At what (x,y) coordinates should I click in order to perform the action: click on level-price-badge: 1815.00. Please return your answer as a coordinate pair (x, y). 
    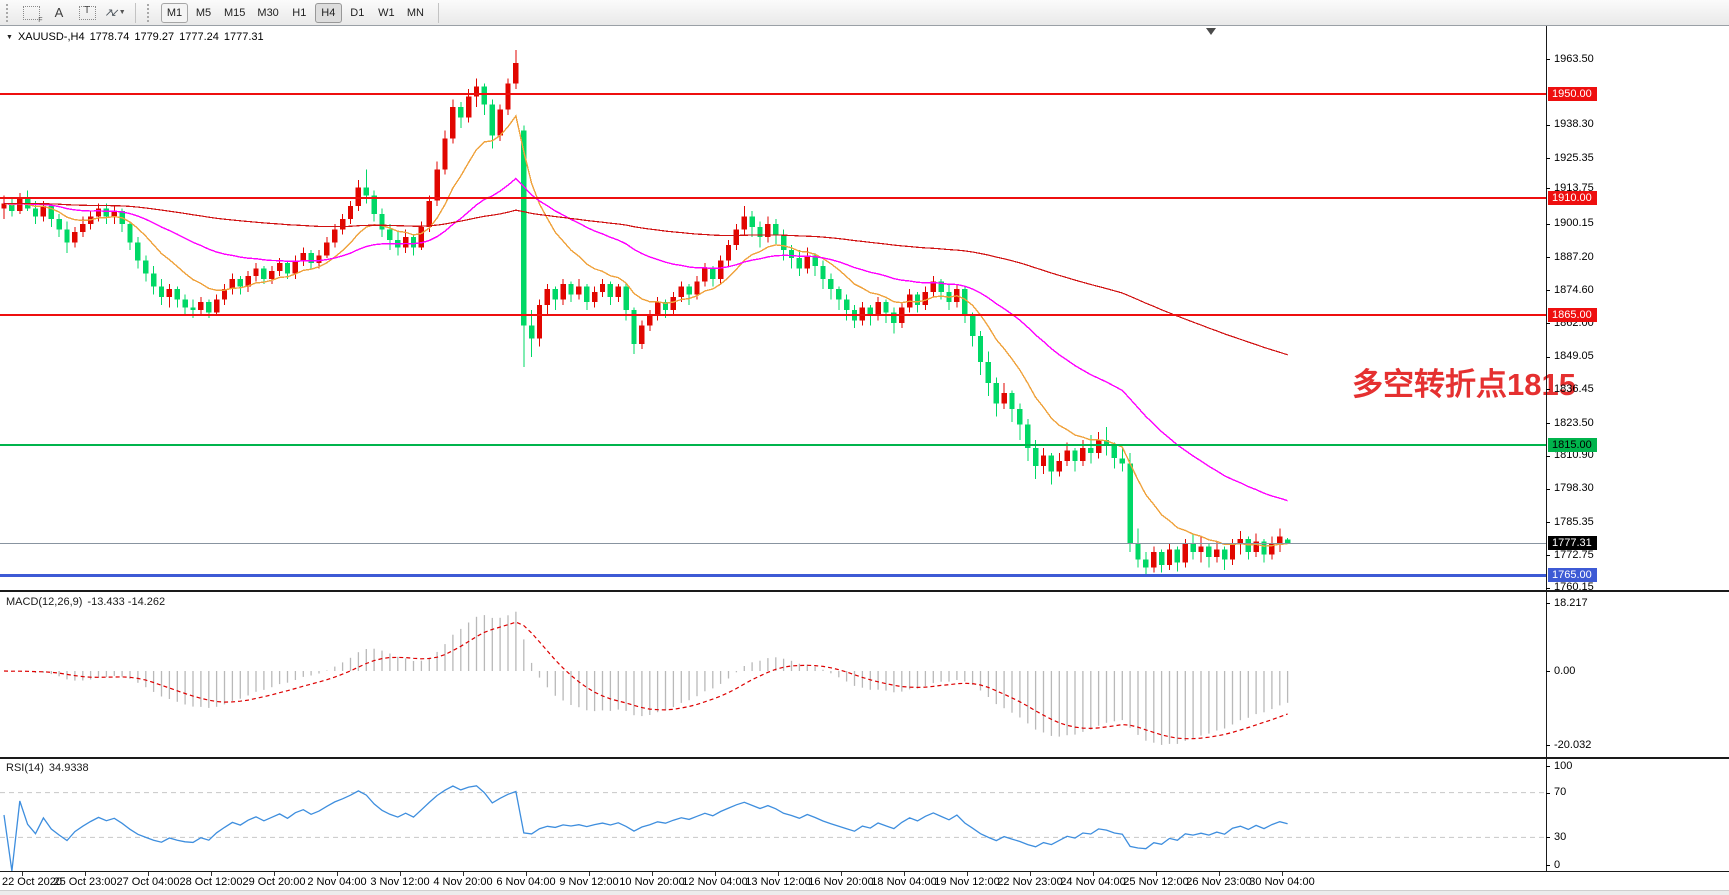
    Looking at the image, I should click on (1572, 445).